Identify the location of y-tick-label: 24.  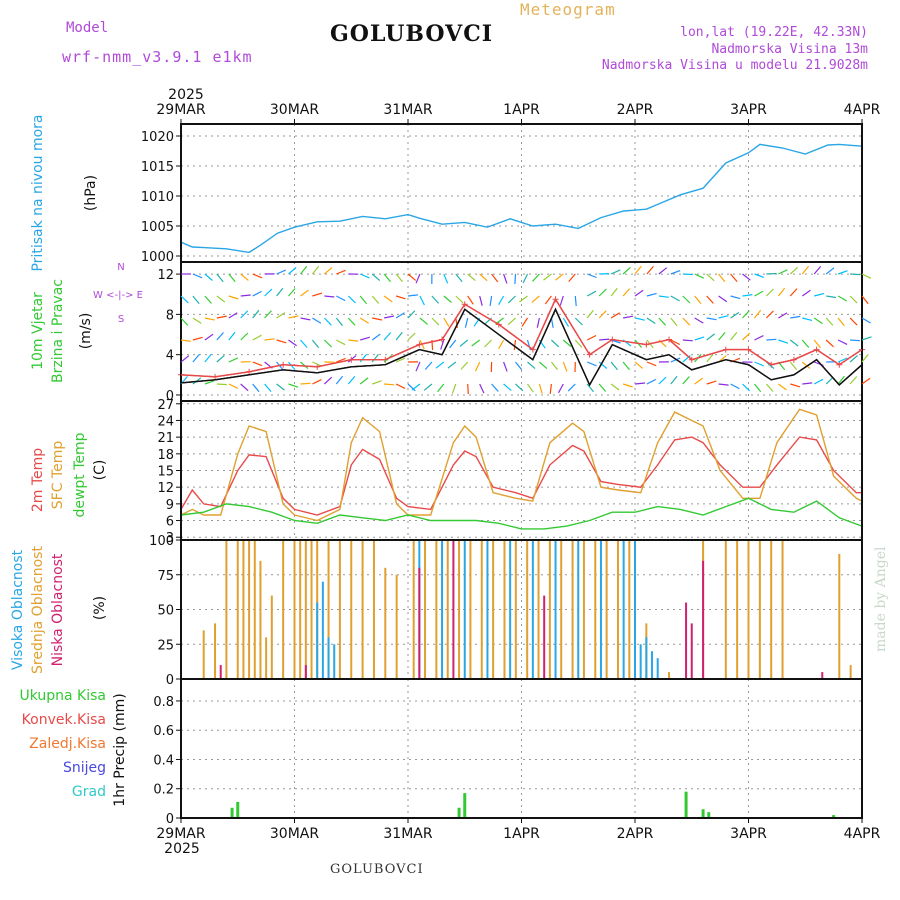
(165, 421).